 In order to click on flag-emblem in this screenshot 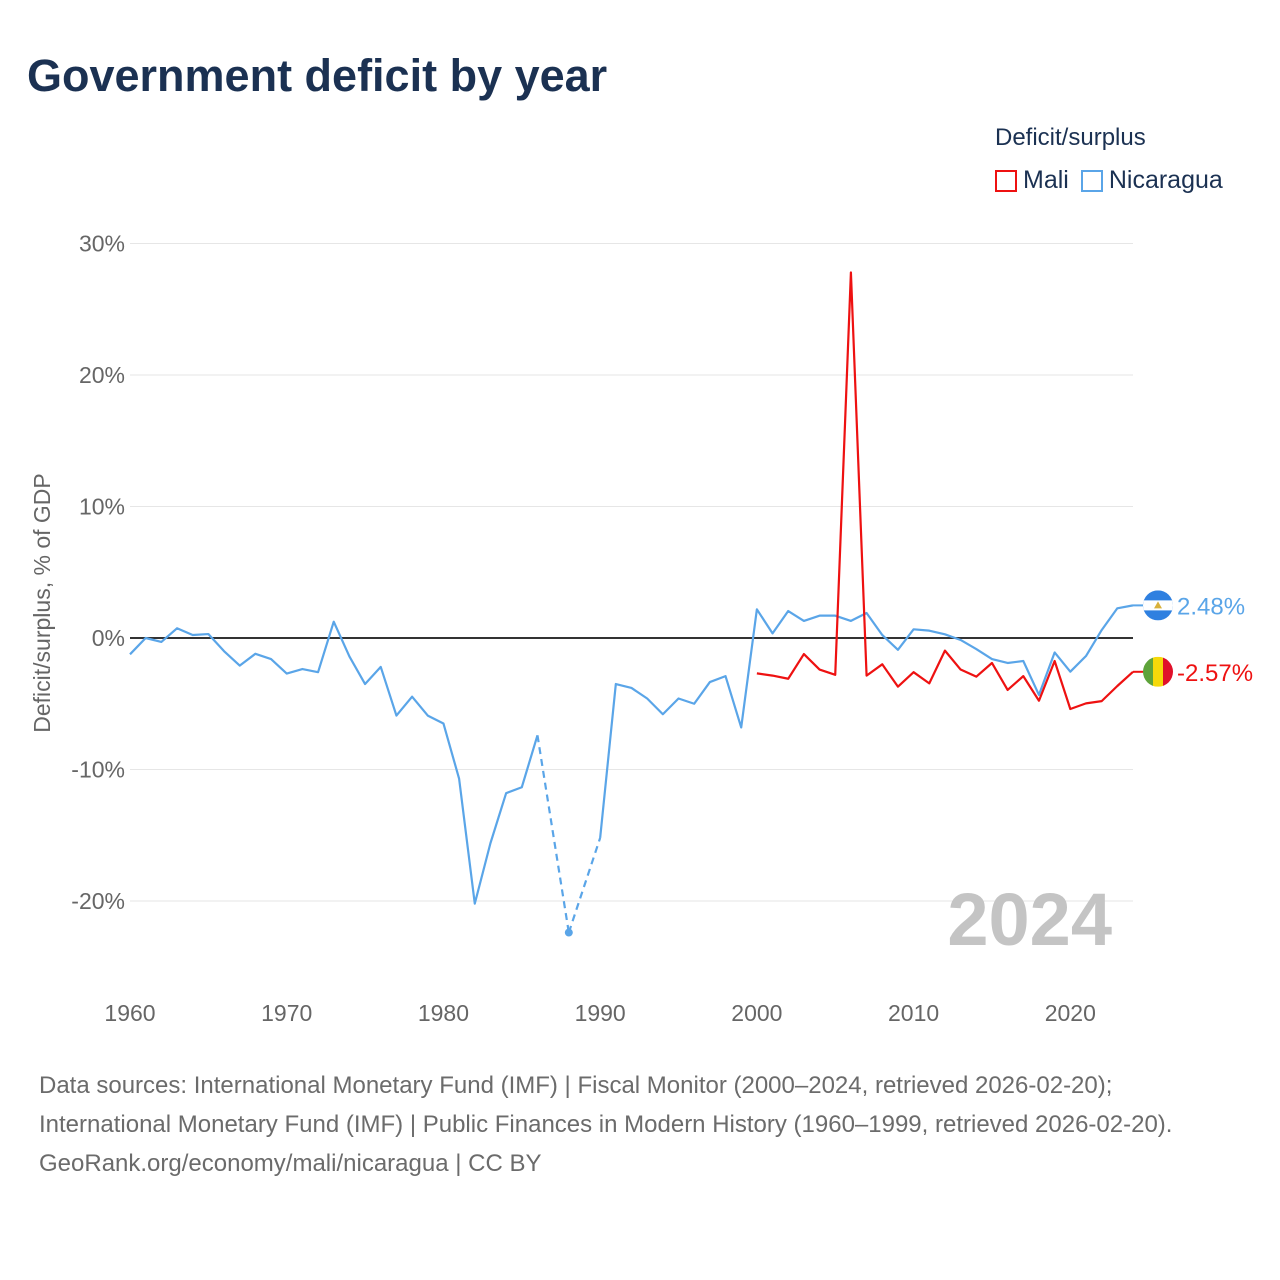, I will do `click(1158, 605)`.